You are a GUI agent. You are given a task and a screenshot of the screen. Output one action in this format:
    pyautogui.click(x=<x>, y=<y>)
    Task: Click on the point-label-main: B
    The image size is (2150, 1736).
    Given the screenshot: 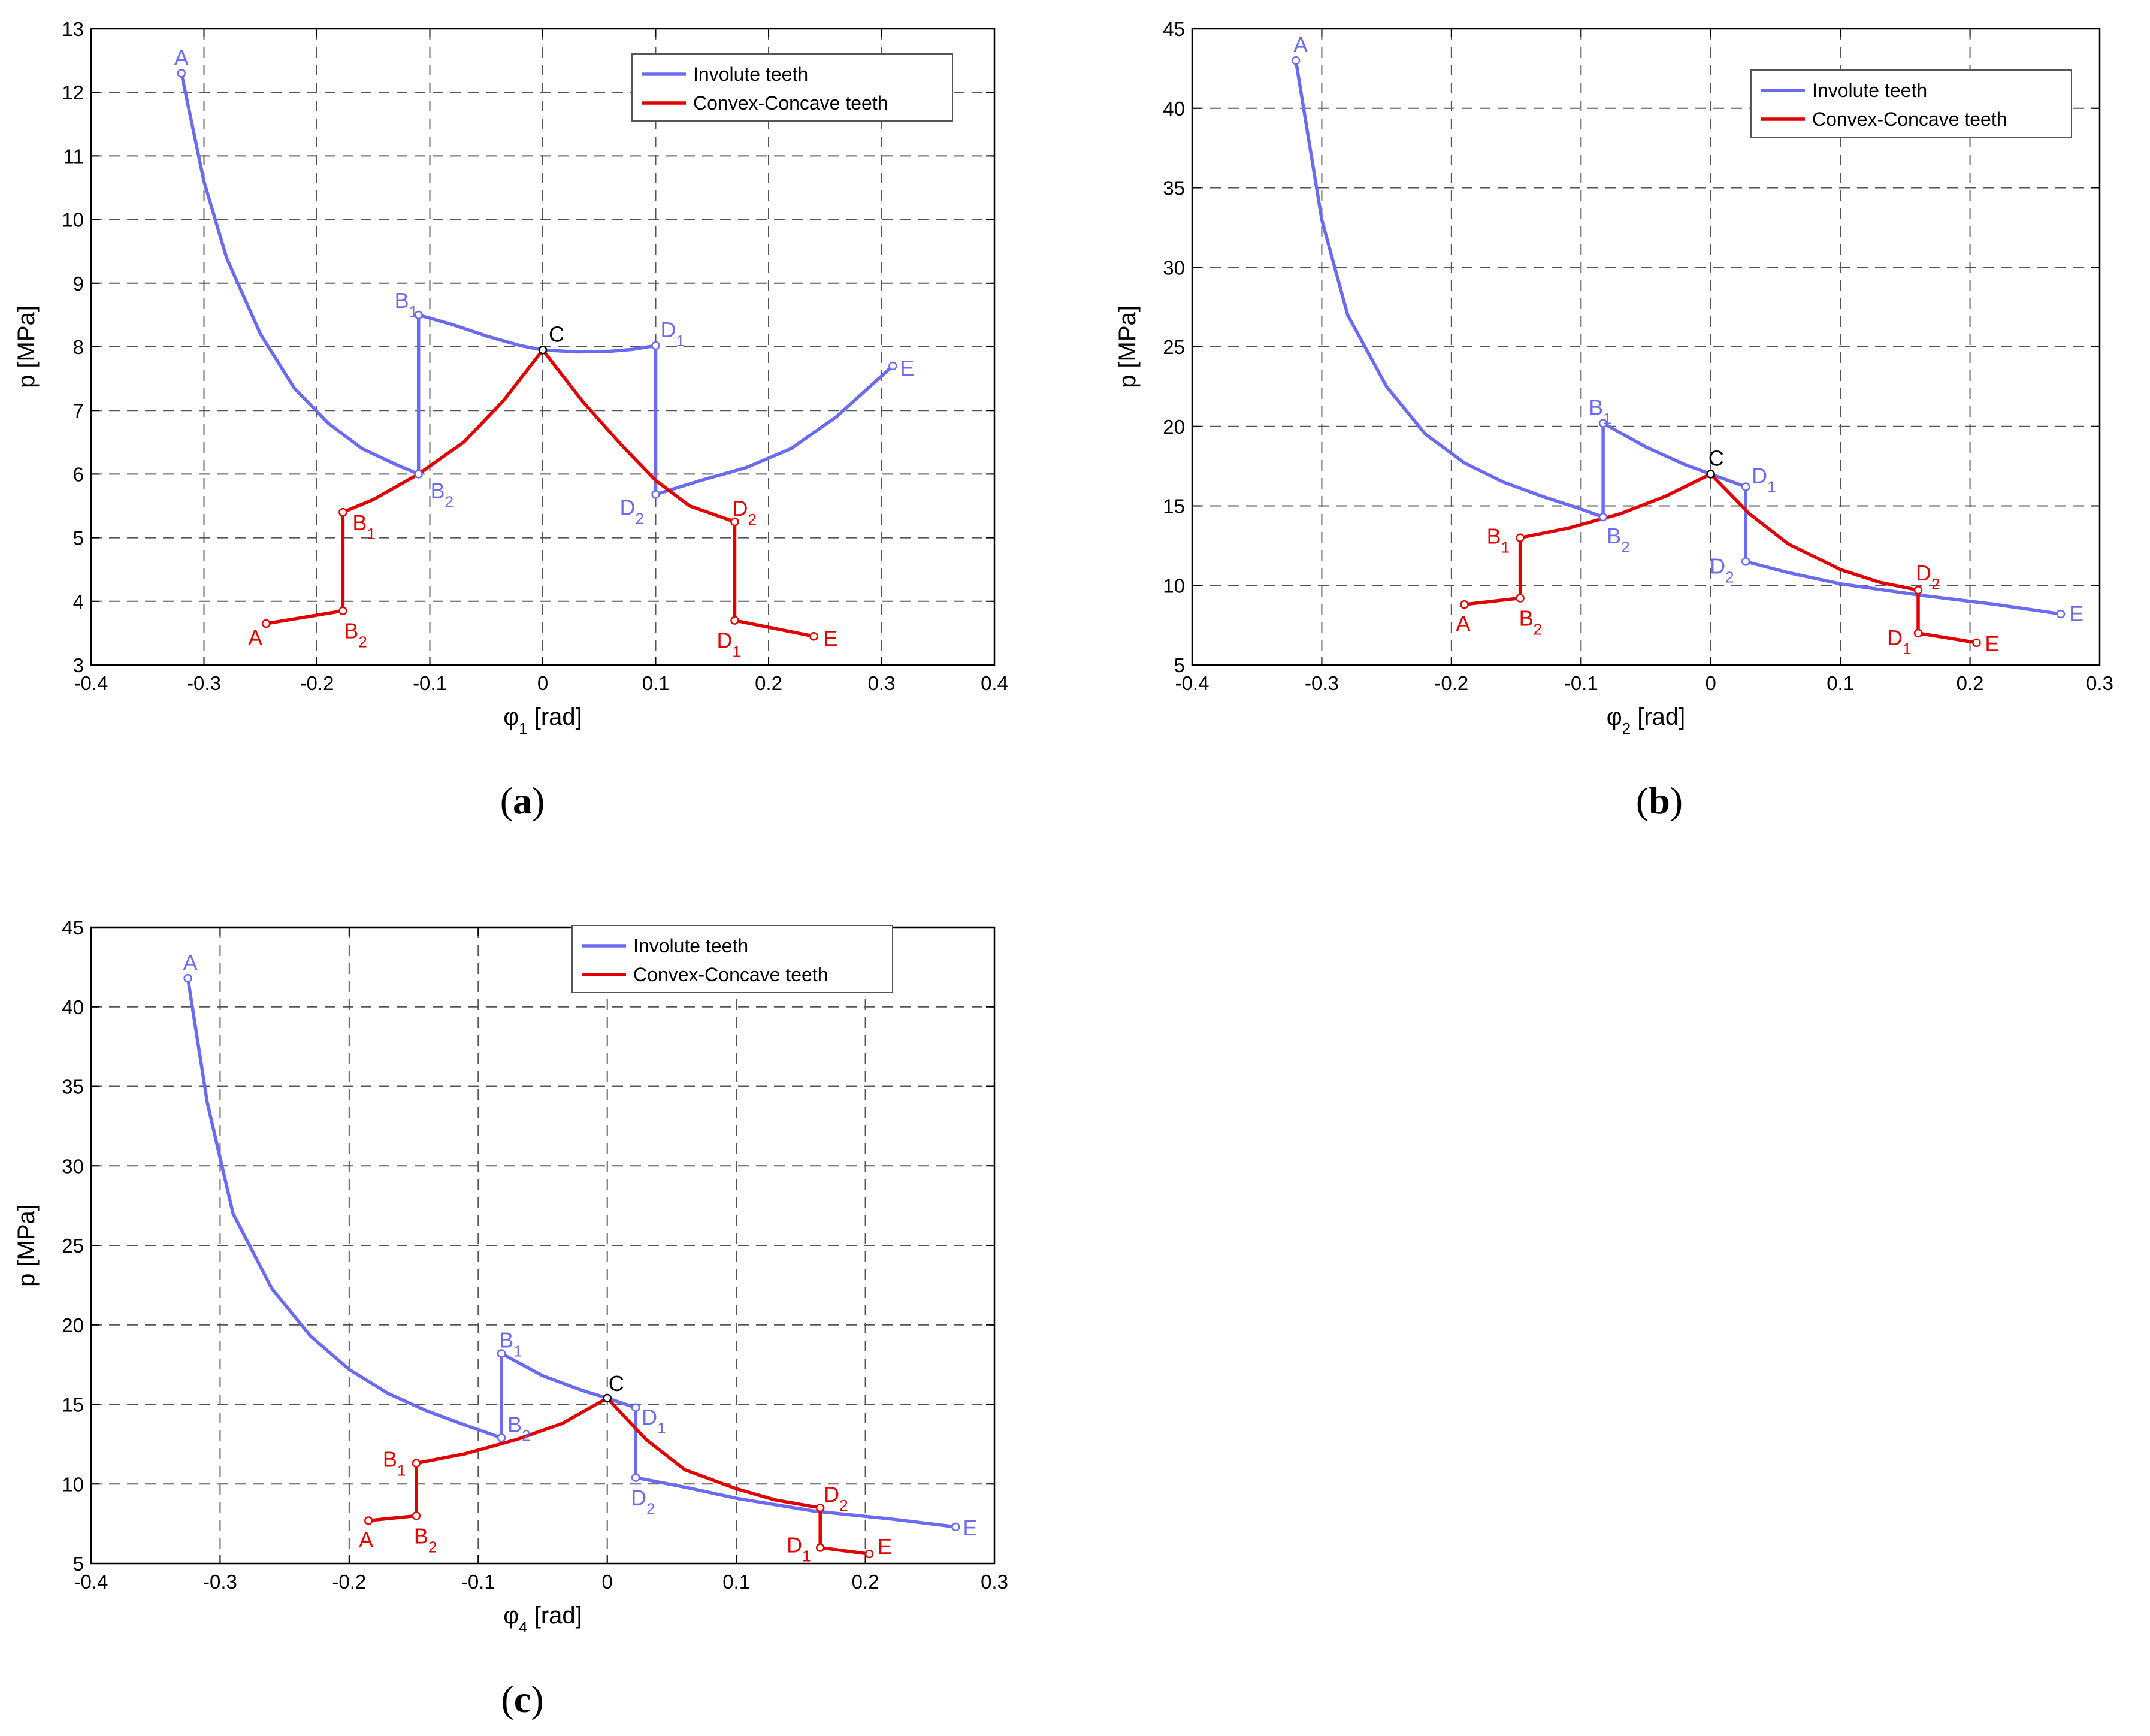 What is the action you would take?
    pyautogui.click(x=438, y=490)
    